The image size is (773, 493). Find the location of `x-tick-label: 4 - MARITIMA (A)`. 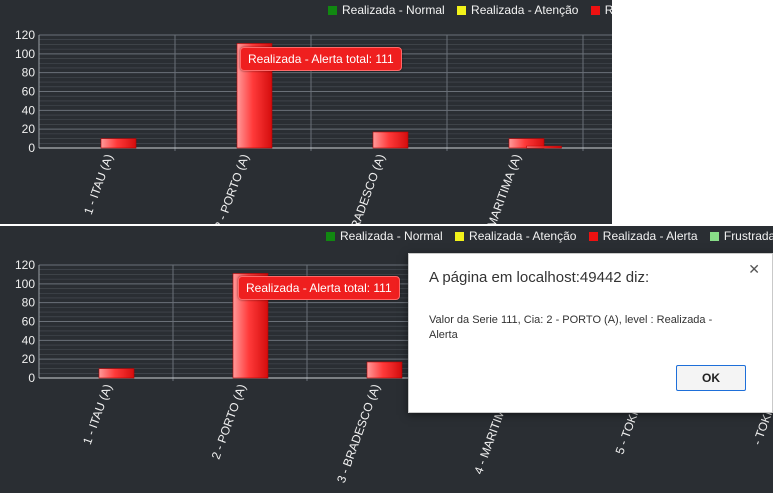

x-tick-label: 4 - MARITIMA (A) is located at coordinates (501, 188).